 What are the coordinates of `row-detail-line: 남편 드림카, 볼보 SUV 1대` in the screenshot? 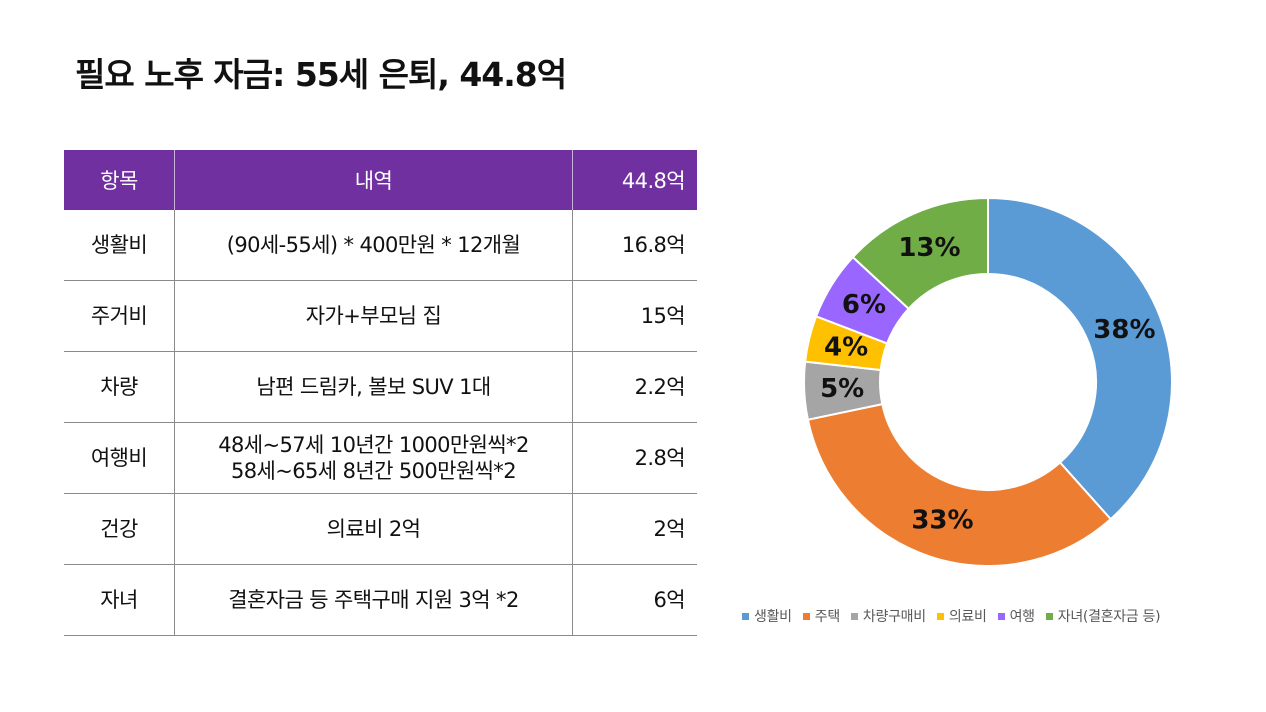 It's located at (373, 386).